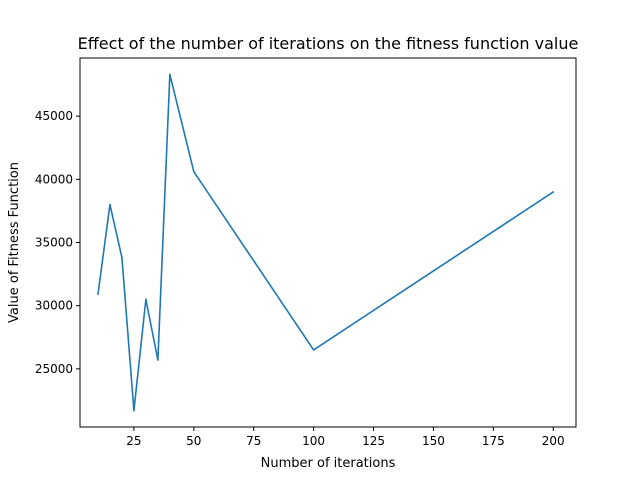 This screenshot has width=640, height=480. I want to click on x-tick-label: 150, so click(433, 441).